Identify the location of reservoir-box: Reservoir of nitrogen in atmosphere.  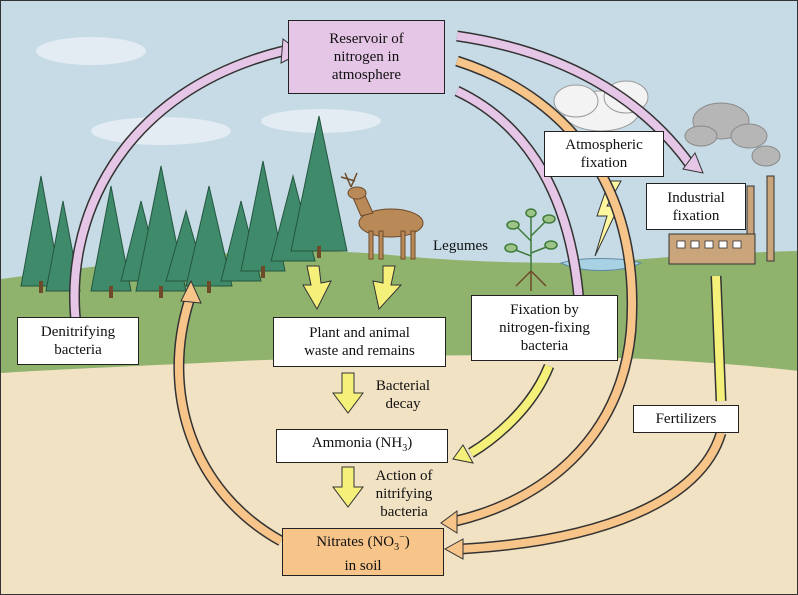
(366, 57).